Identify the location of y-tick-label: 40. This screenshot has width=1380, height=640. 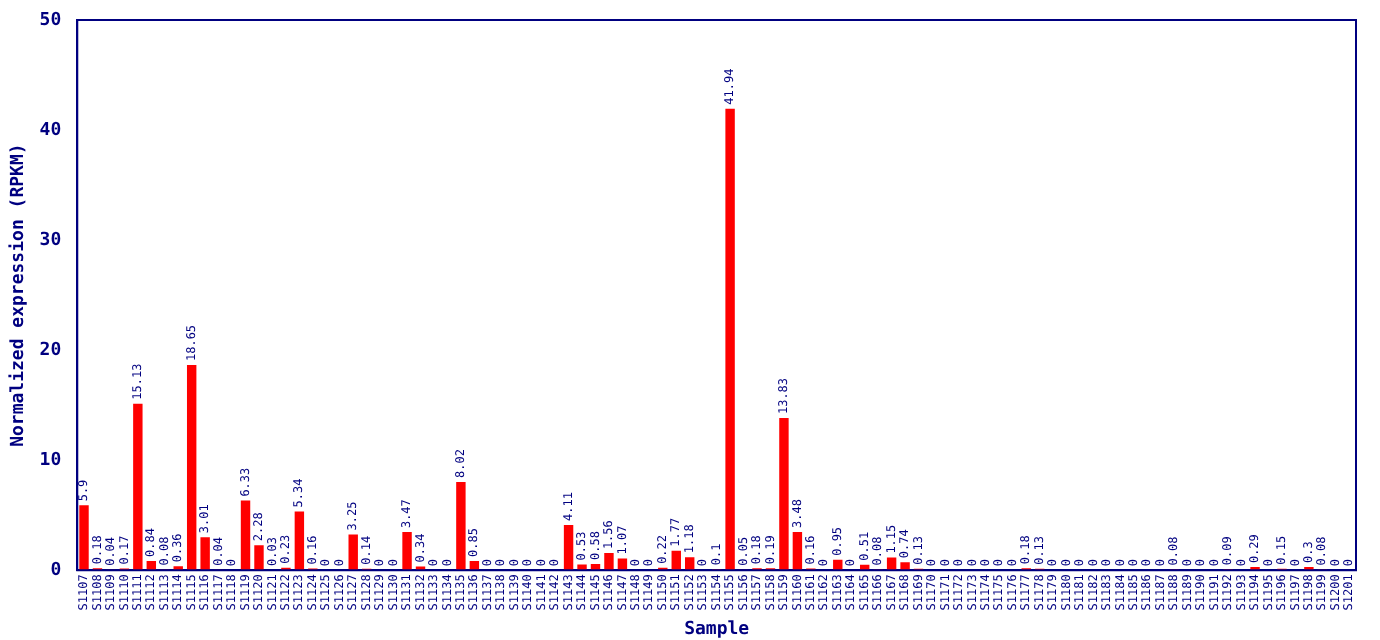
(50, 130).